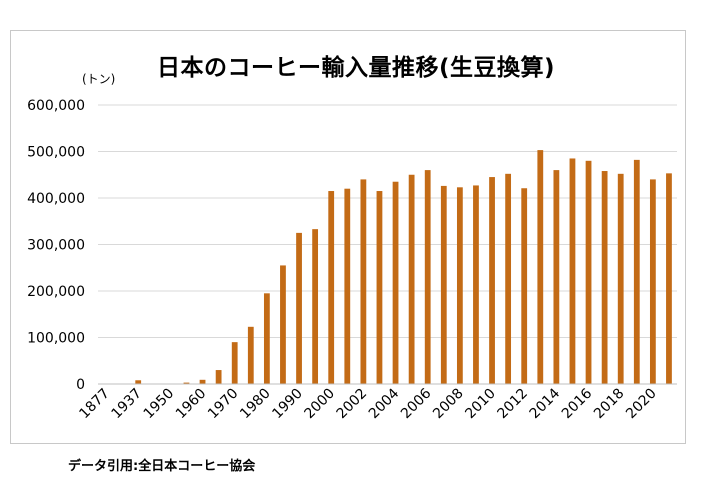 The width and height of the screenshot is (712, 501). I want to click on y-tick-label: 0, so click(80, 385).